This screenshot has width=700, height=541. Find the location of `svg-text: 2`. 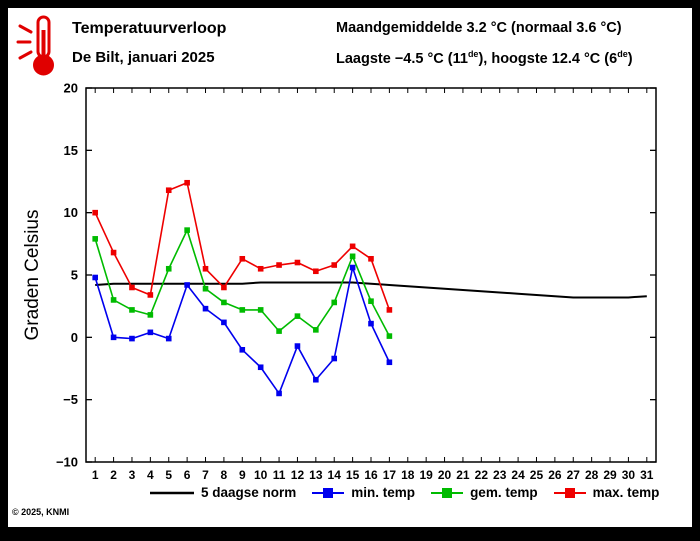

svg-text: 2 is located at coordinates (113, 475).